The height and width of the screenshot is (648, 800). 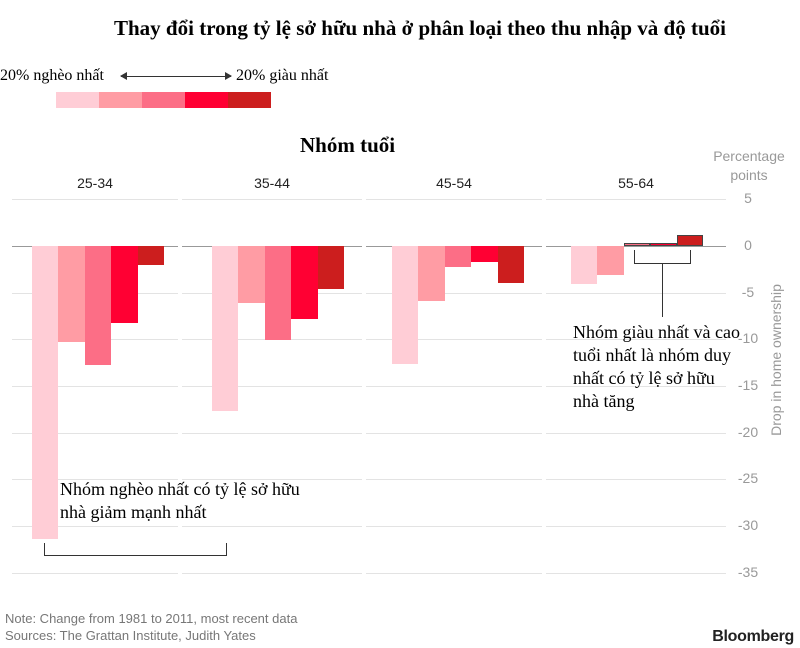 I want to click on bar-25-34-q1, so click(x=45, y=392).